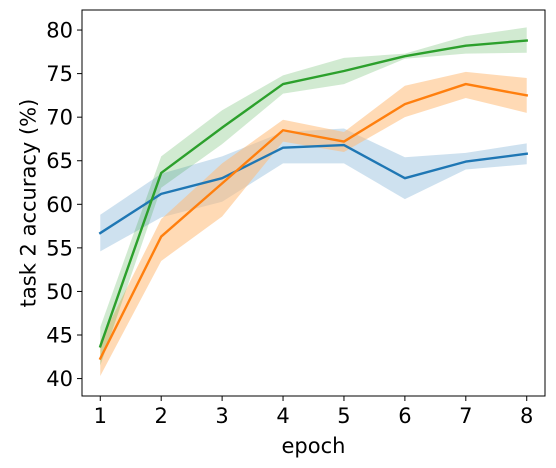 The height and width of the screenshot is (468, 556). What do you see at coordinates (282, 416) in the screenshot?
I see `x-tick-label: 4` at bounding box center [282, 416].